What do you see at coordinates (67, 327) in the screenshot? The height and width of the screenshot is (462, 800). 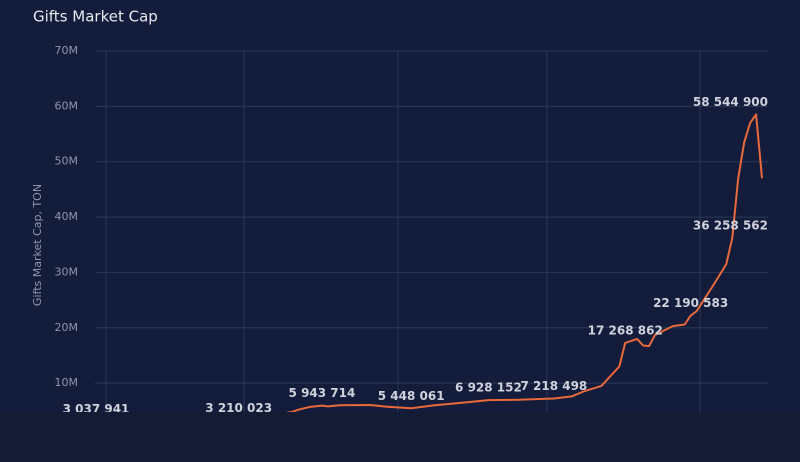 I see `y-tick-label: 20M` at bounding box center [67, 327].